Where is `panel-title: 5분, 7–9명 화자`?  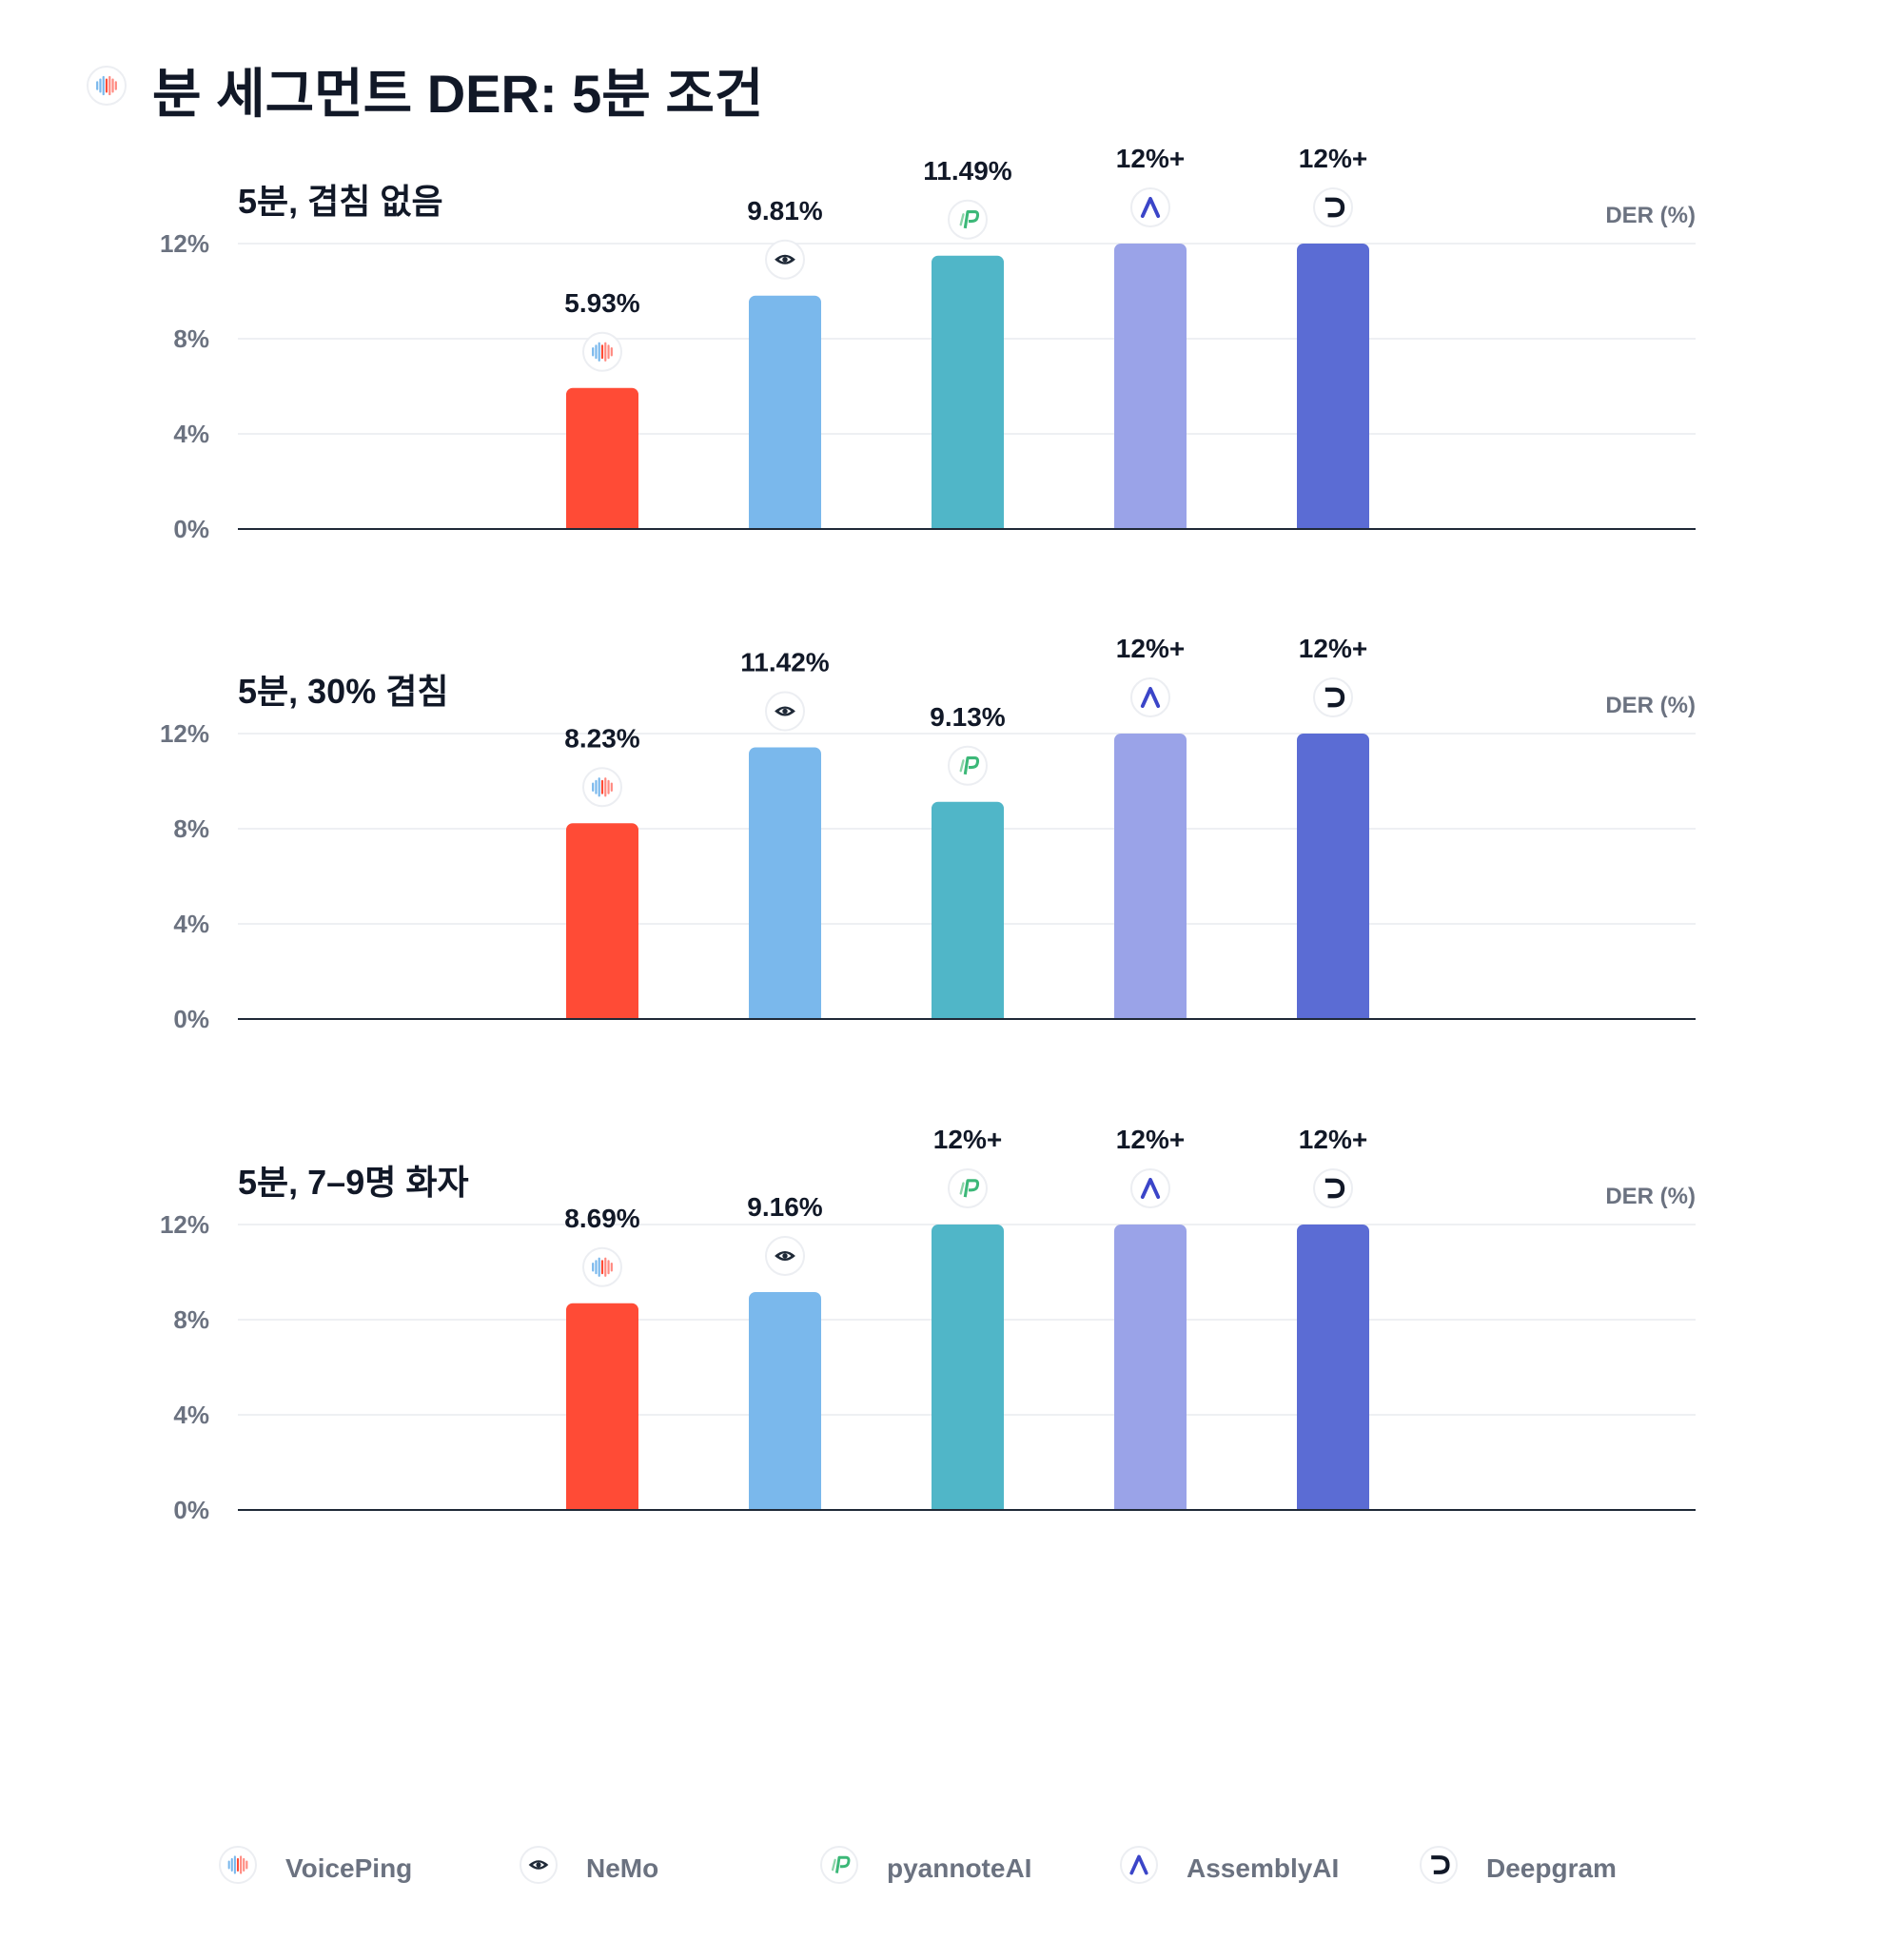
panel-title: 5분, 7–9명 화자 is located at coordinates (353, 1182).